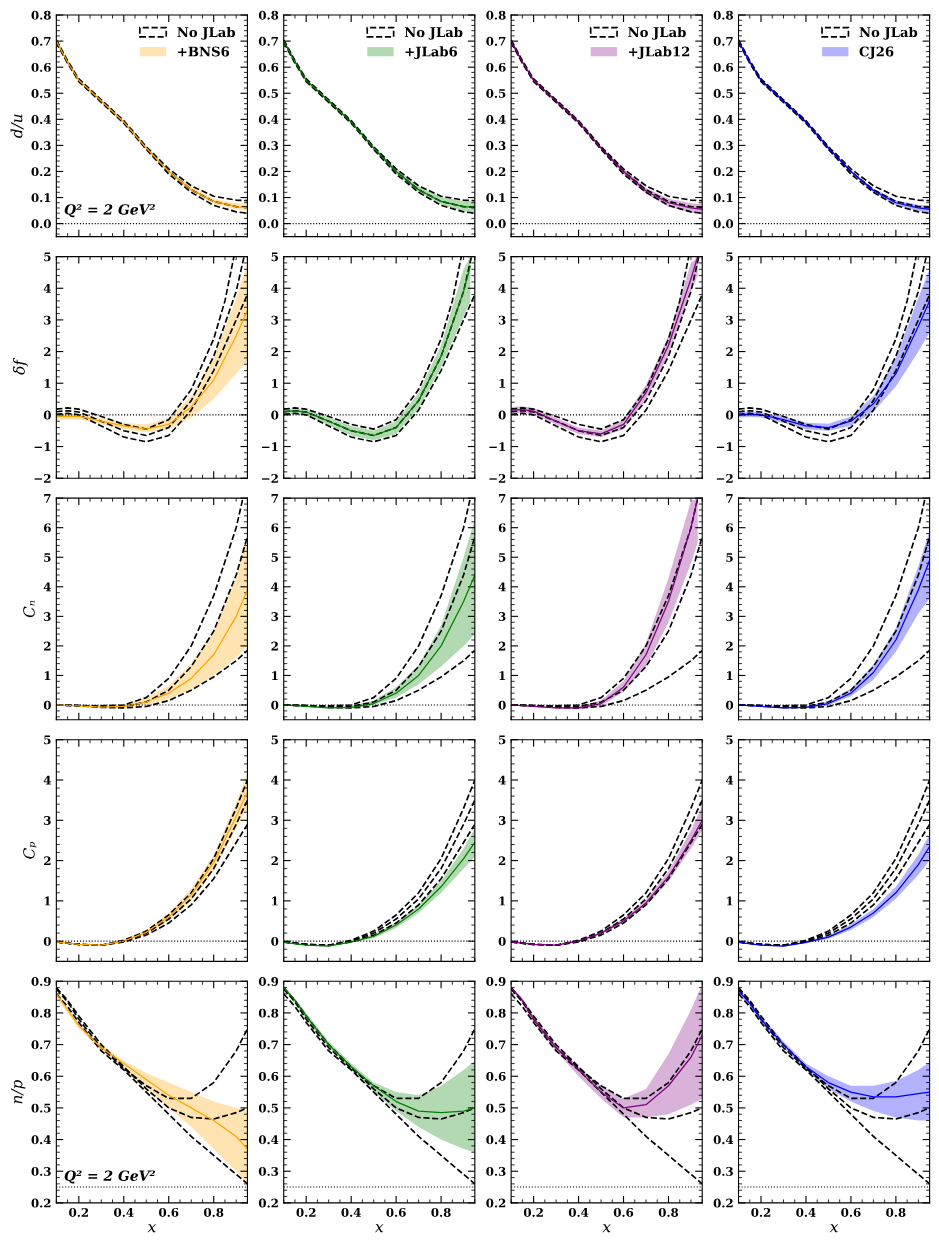 This screenshot has width=939, height=1253. Describe the element at coordinates (41, 198) in the screenshot. I see `y-tick-label: 0.1` at that location.